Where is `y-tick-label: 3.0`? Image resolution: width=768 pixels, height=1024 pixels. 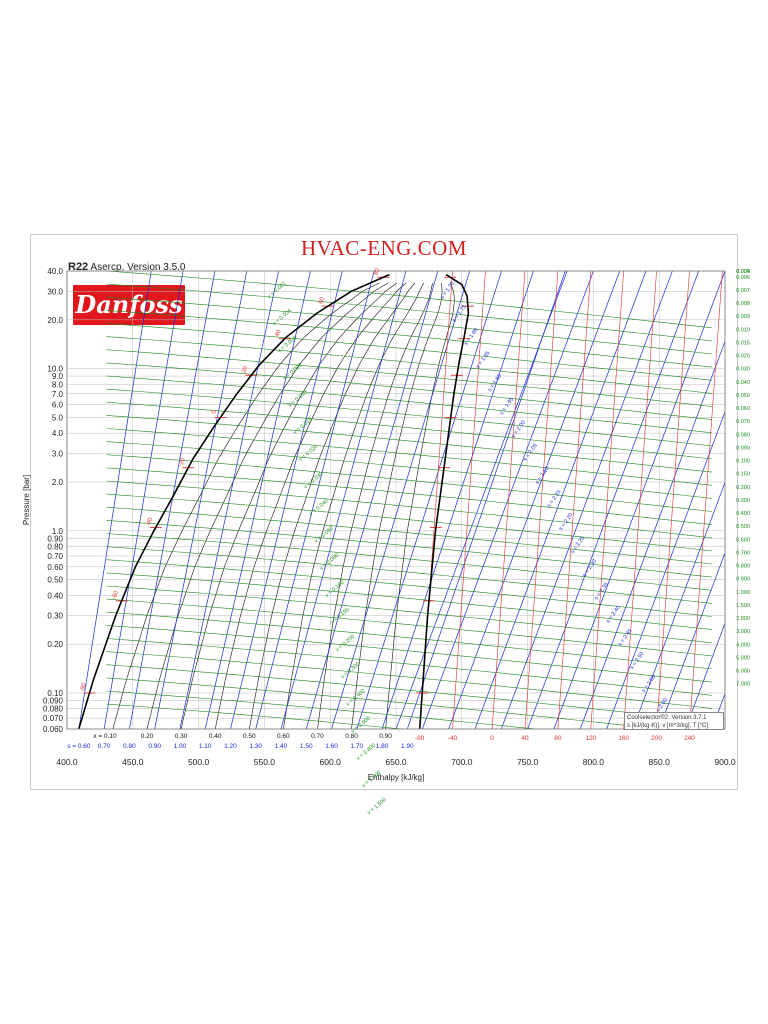 y-tick-label: 3.0 is located at coordinates (58, 453).